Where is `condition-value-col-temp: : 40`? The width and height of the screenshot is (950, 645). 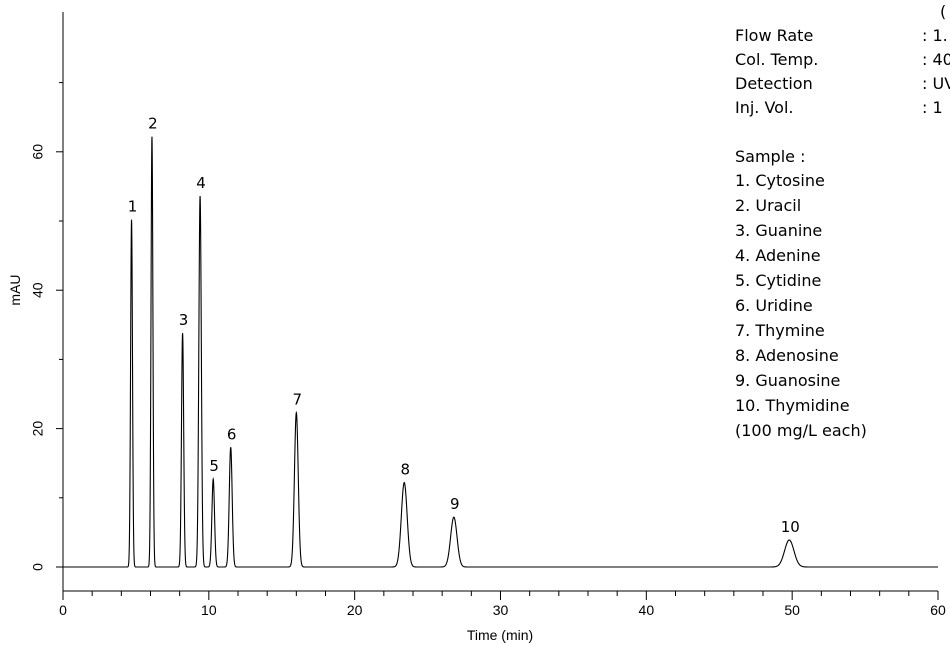
condition-value-col-temp: : 40 is located at coordinates (936, 59).